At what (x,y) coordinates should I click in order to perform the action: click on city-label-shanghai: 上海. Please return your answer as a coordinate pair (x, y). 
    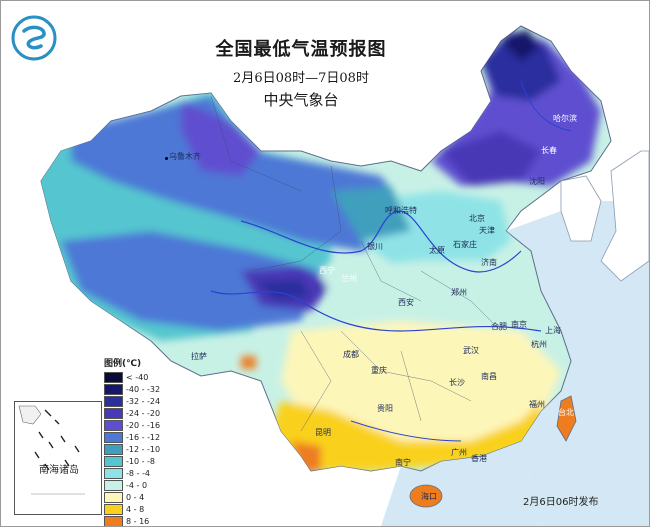
    Looking at the image, I should click on (553, 330).